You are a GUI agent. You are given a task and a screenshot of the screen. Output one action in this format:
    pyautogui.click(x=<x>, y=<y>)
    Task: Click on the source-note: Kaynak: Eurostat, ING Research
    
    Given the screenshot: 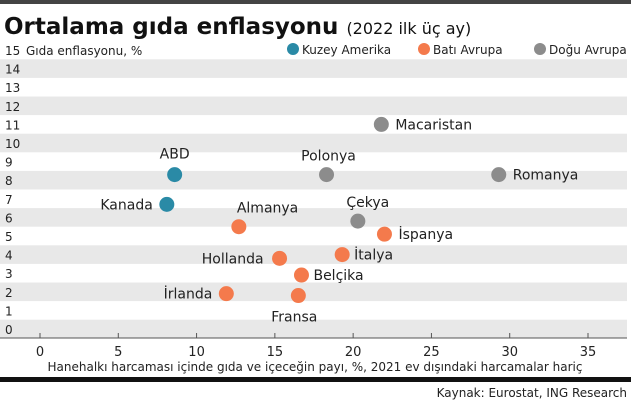 What is the action you would take?
    pyautogui.click(x=532, y=393)
    